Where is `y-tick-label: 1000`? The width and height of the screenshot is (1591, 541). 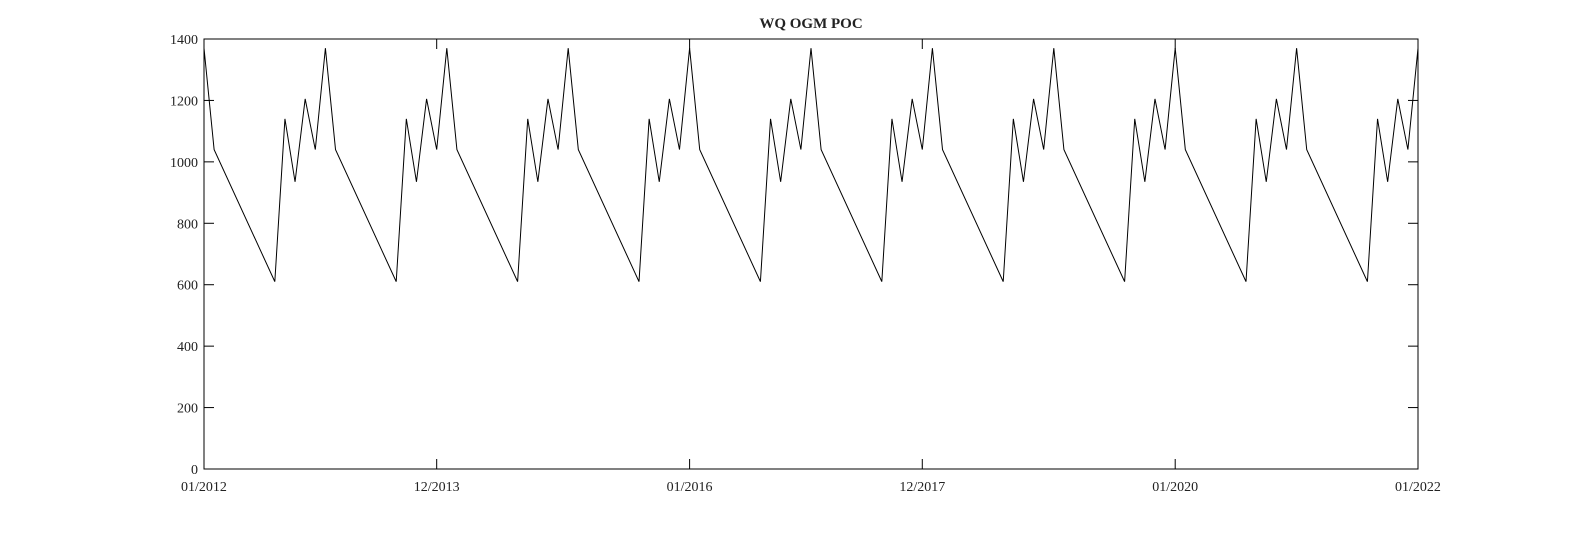 y-tick-label: 1000 is located at coordinates (184, 163).